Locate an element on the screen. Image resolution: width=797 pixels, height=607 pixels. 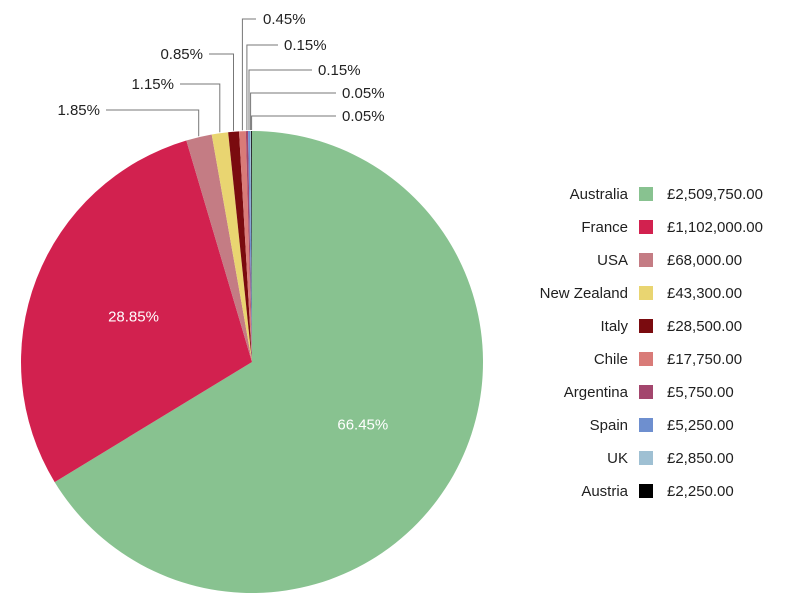
pie-slice-argentina is located at coordinates (248, 246).